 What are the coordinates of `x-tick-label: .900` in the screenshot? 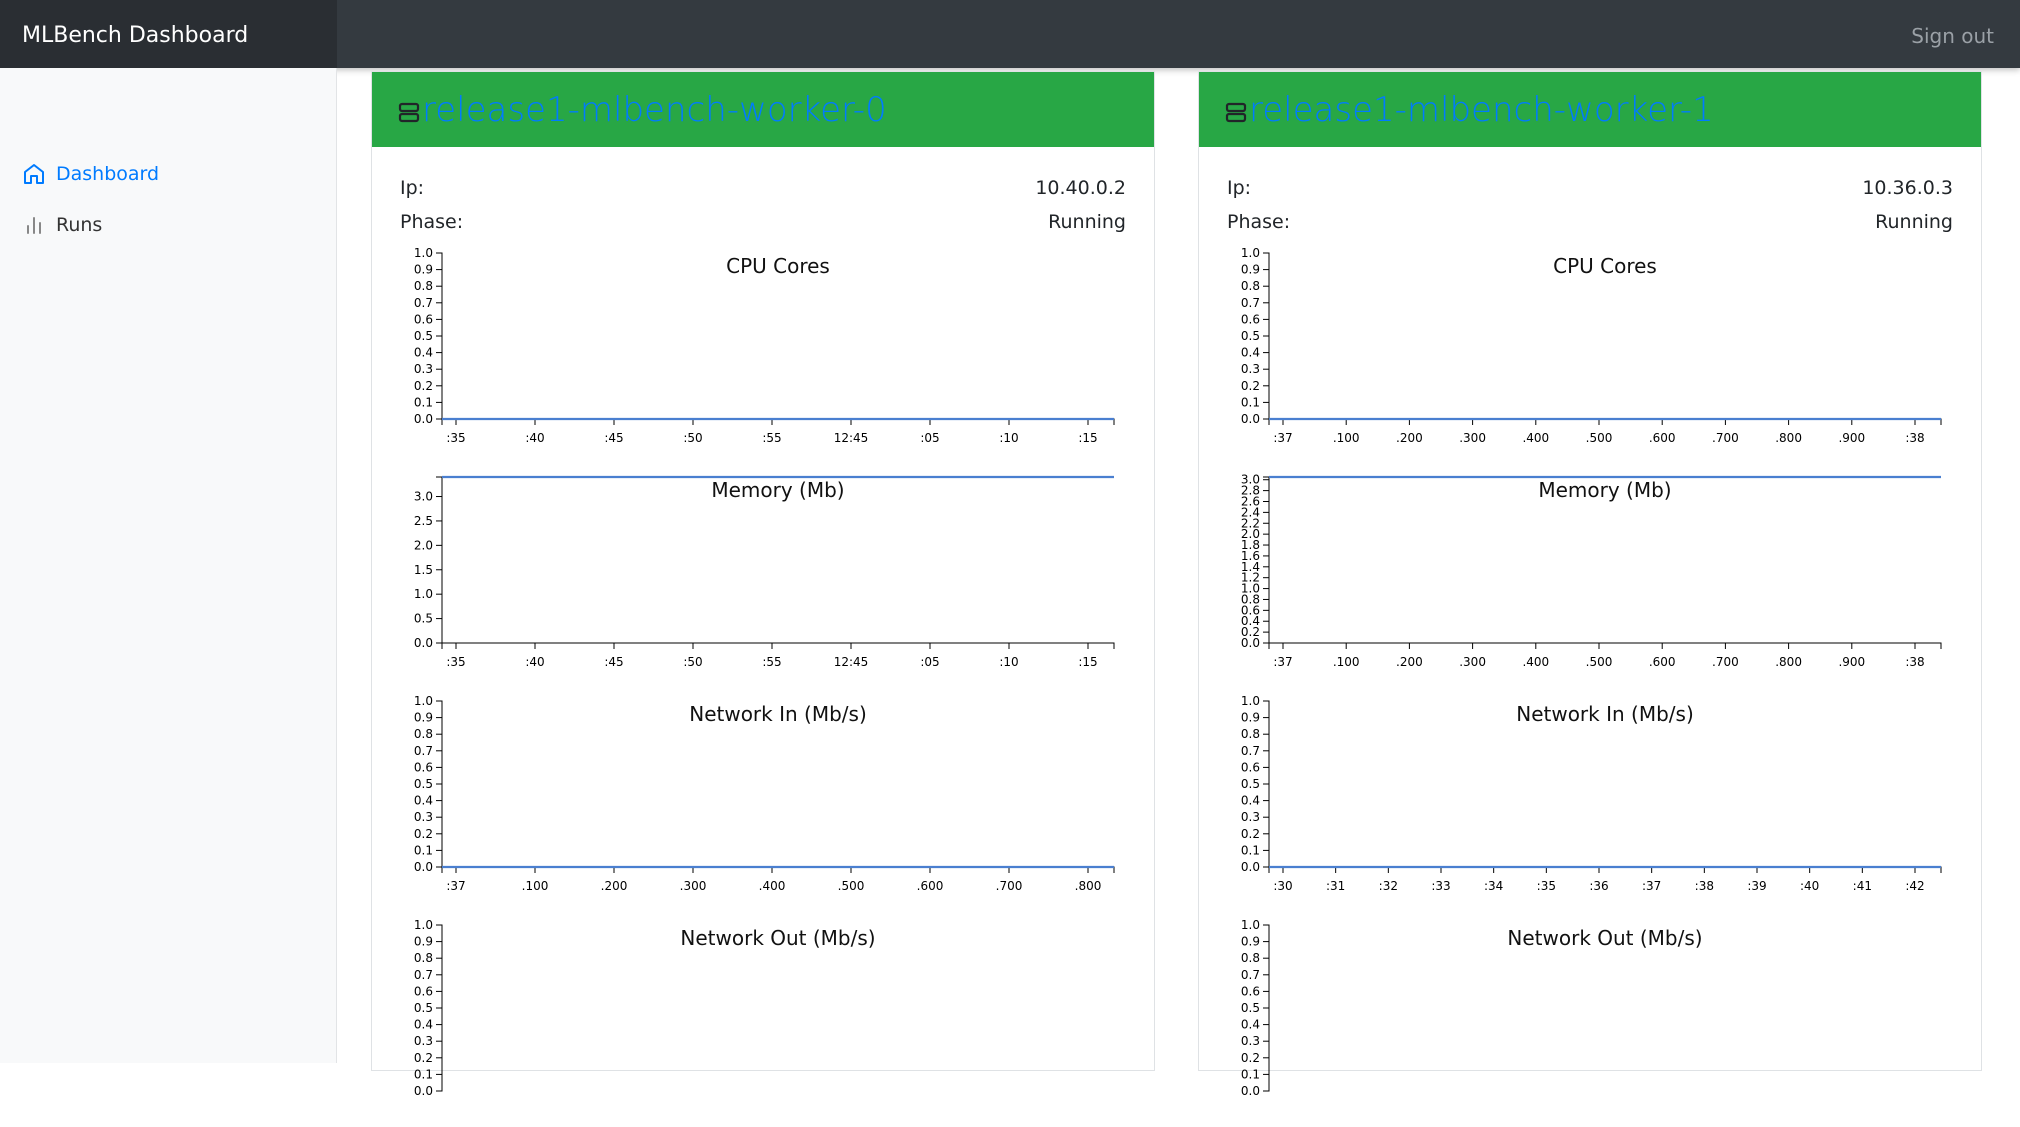 It's located at (1851, 662).